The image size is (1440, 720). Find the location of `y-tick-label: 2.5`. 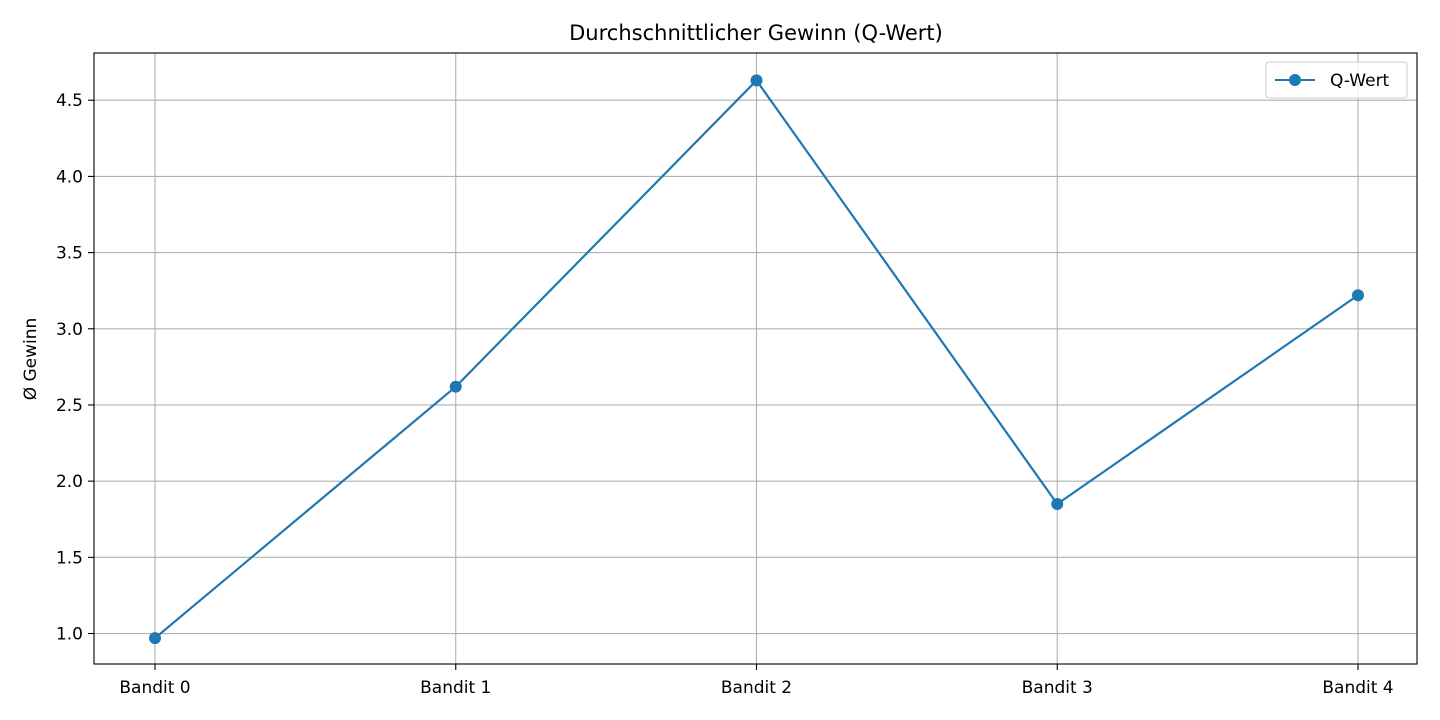

y-tick-label: 2.5 is located at coordinates (69, 406).